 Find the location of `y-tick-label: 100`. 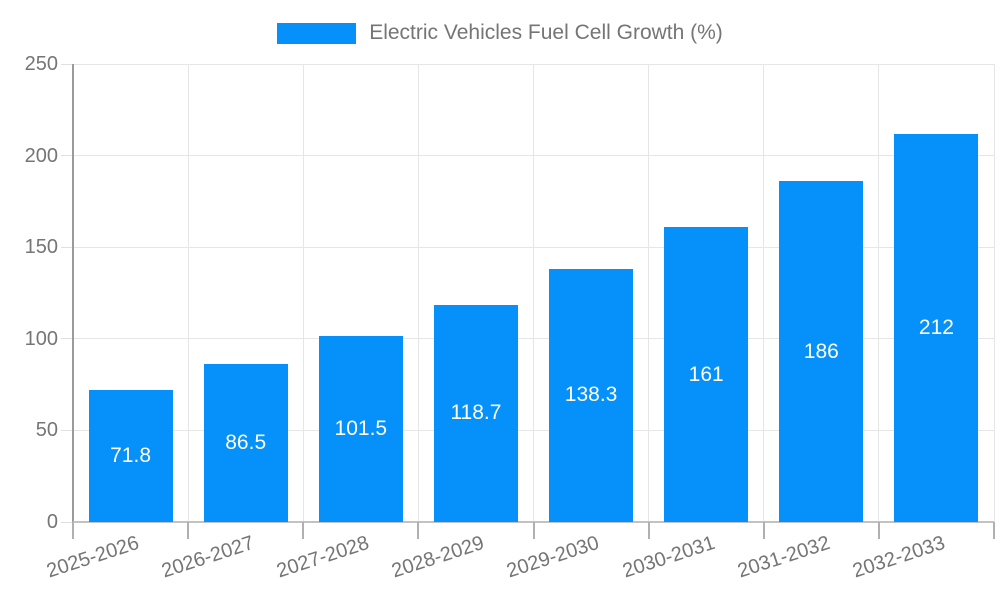

y-tick-label: 100 is located at coordinates (41, 338).